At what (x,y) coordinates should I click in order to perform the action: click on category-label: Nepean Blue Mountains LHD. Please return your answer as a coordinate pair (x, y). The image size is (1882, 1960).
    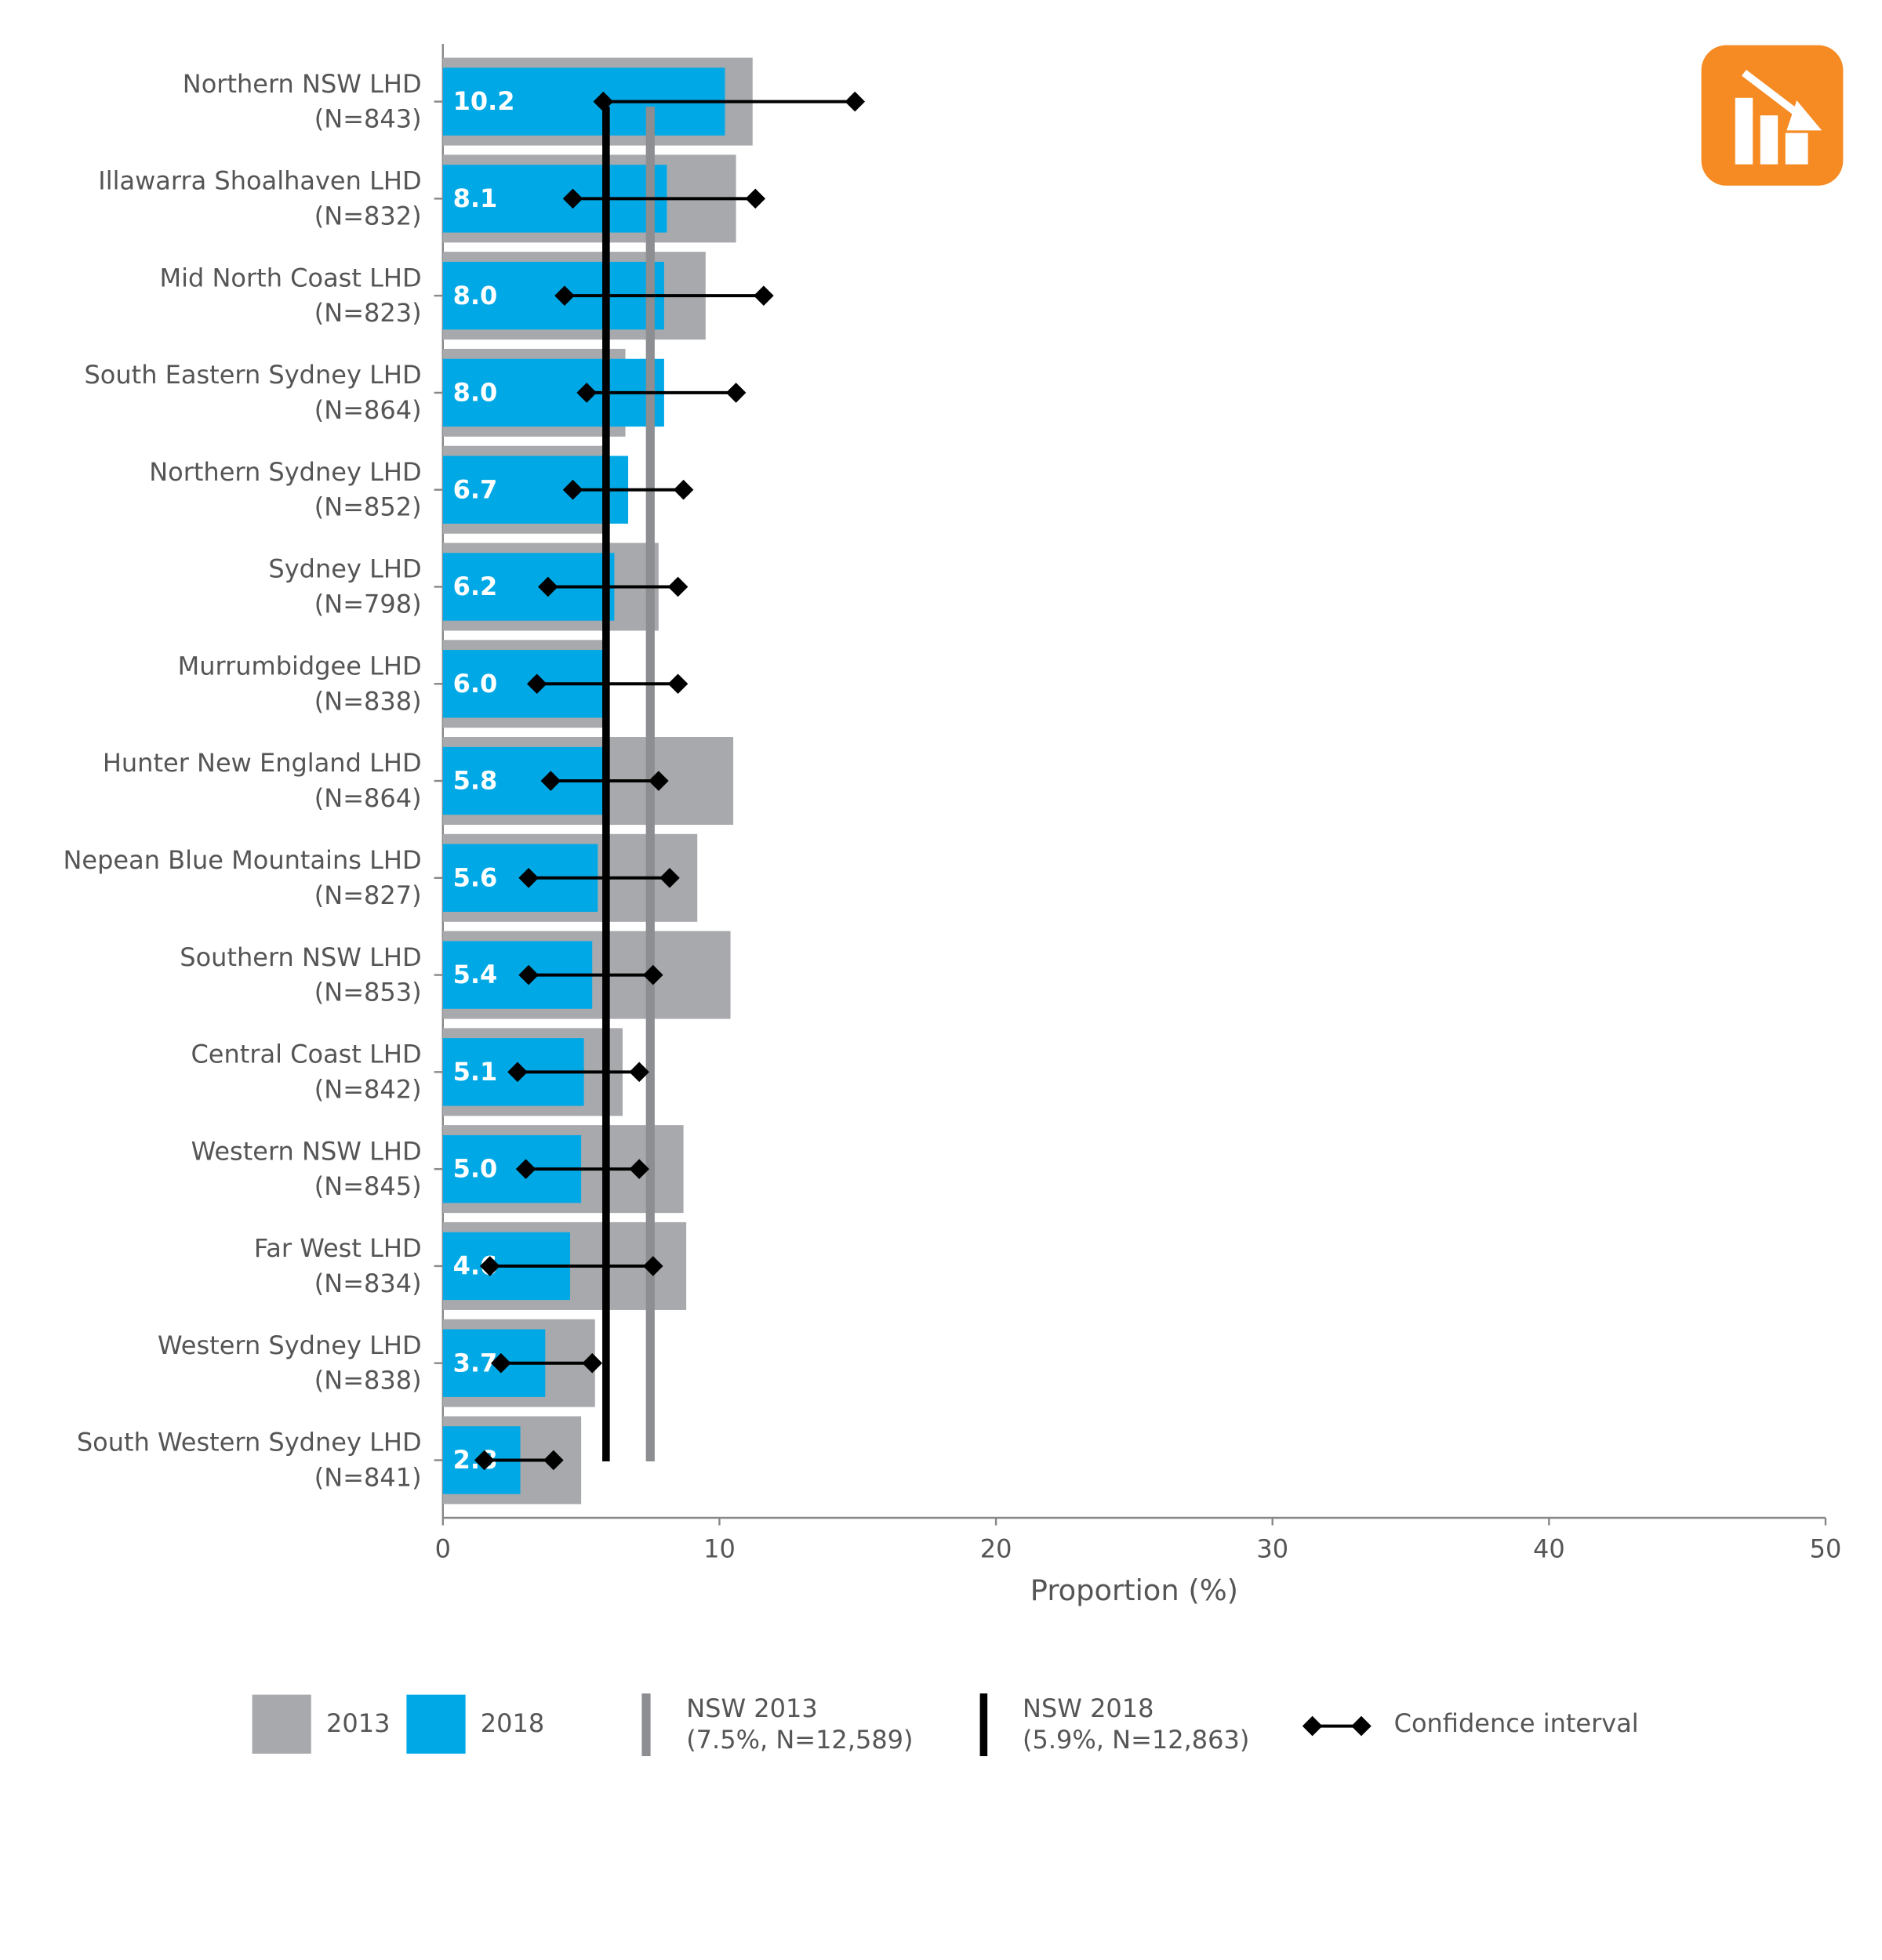
    Looking at the image, I should click on (242, 860).